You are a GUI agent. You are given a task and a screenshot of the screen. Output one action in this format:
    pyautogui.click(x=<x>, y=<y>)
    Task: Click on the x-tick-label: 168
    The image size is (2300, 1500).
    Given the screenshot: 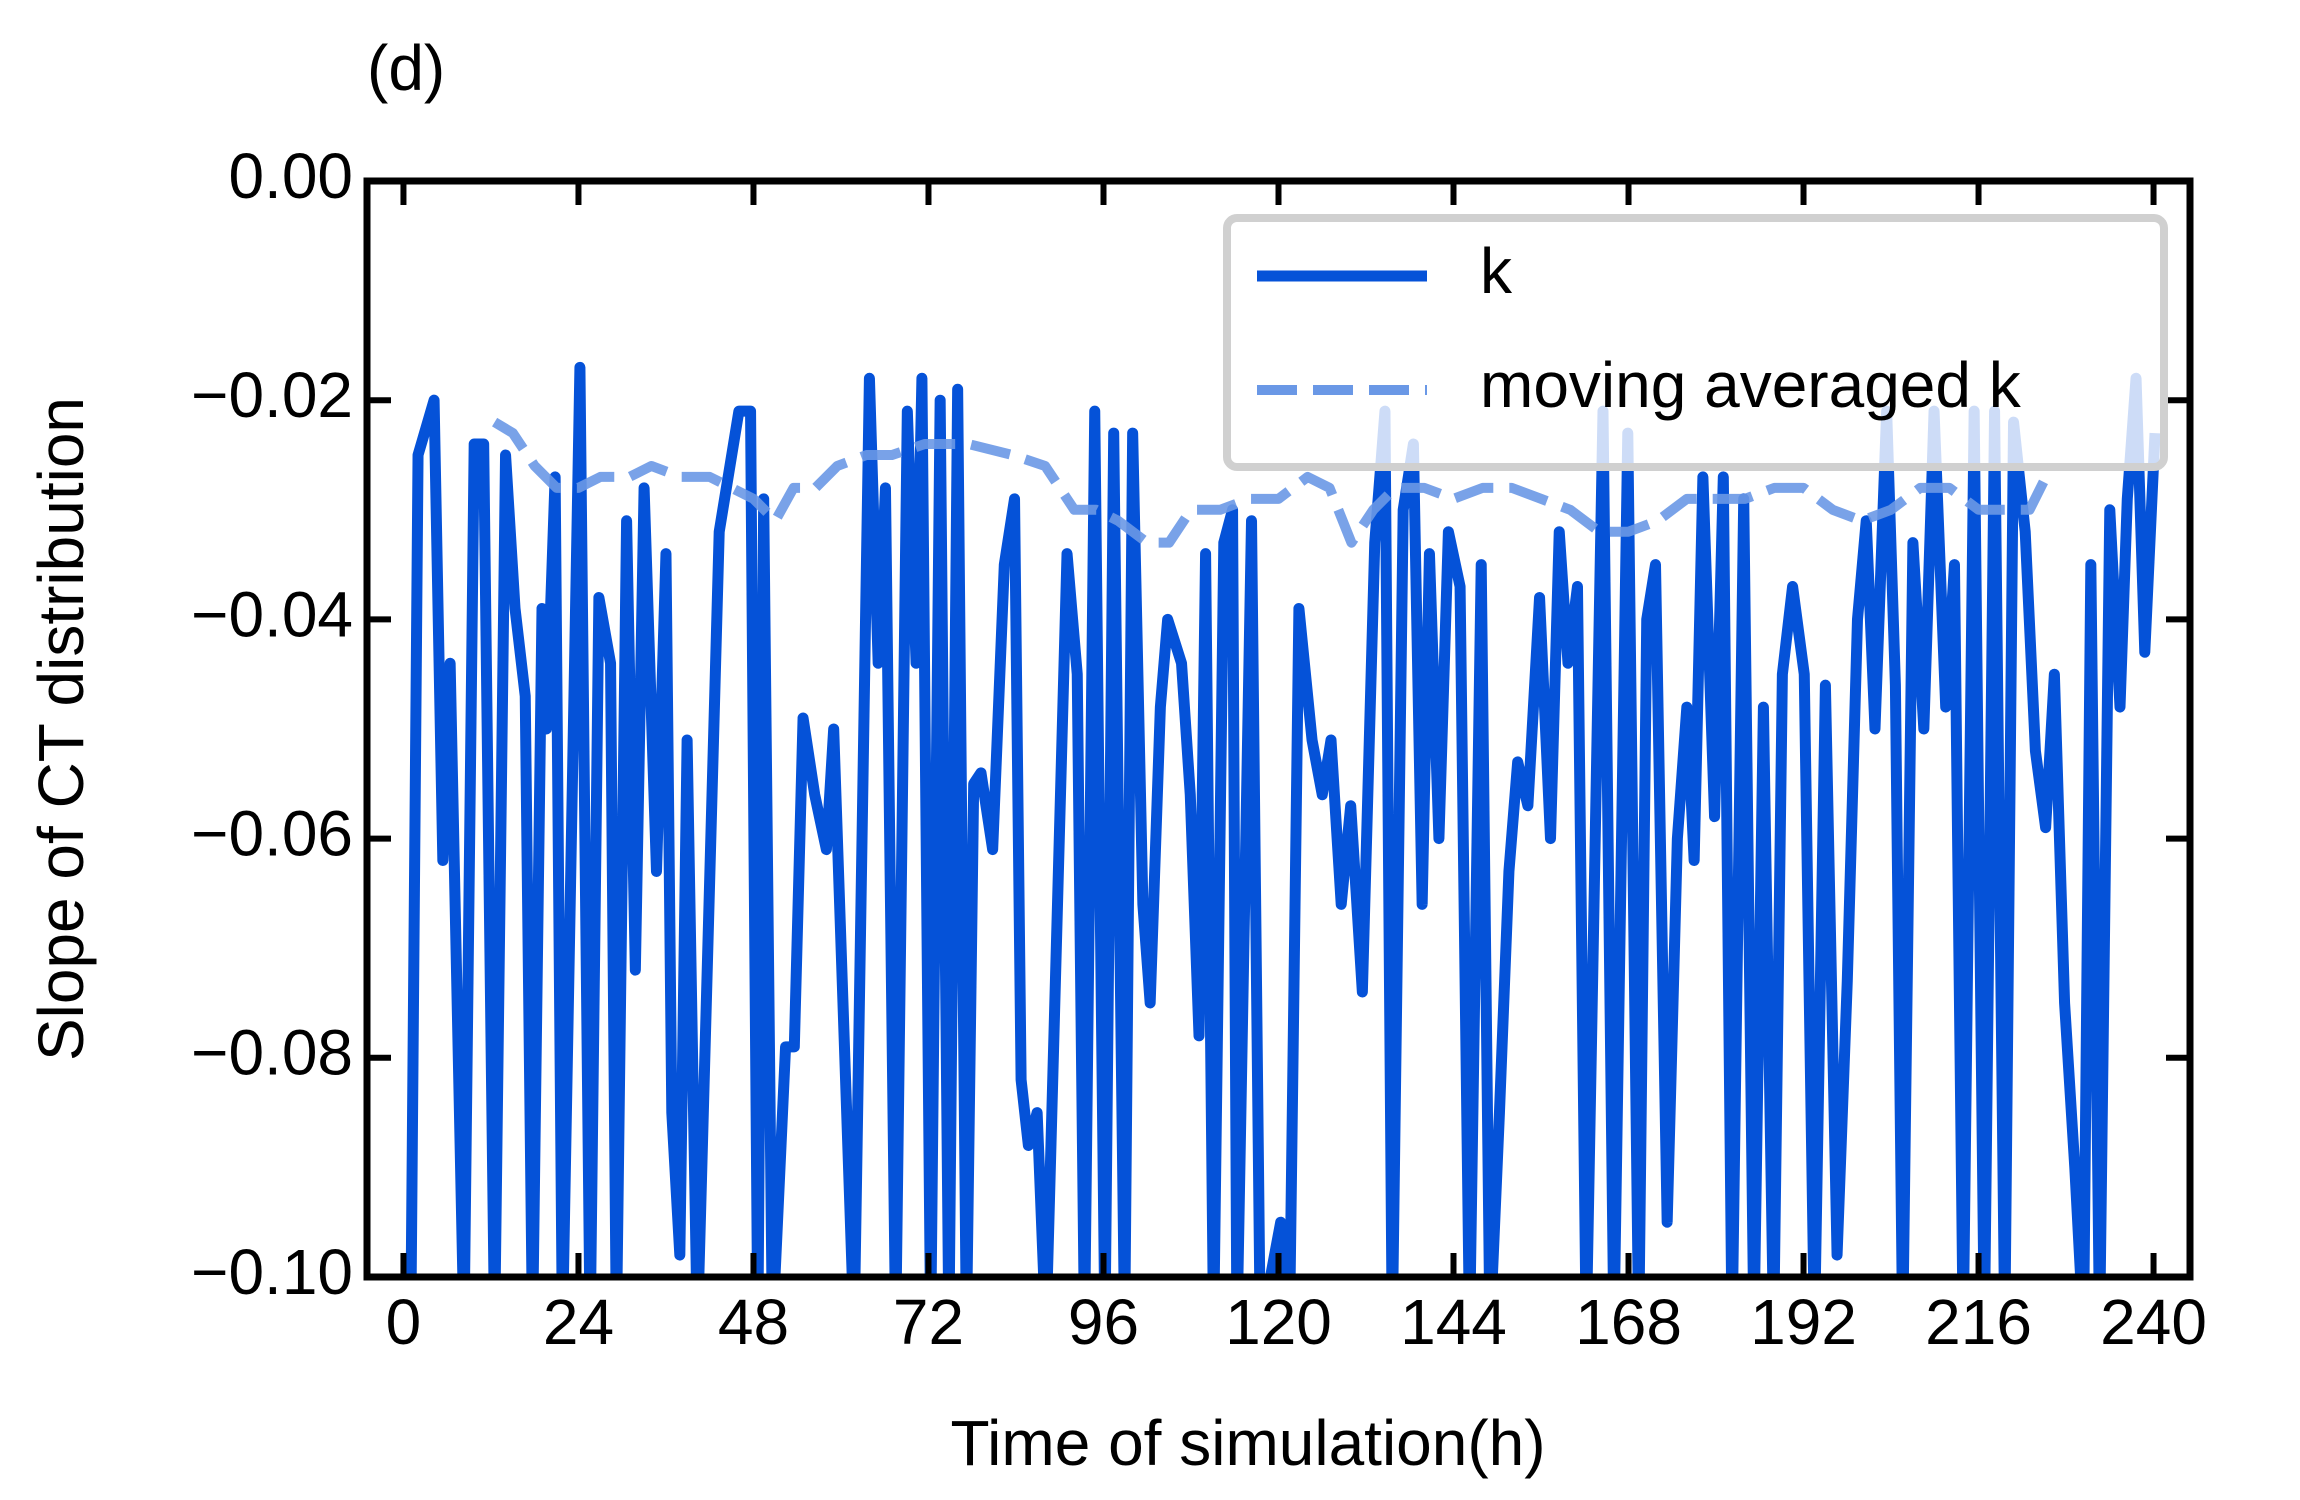 What is the action you would take?
    pyautogui.click(x=1628, y=1322)
    